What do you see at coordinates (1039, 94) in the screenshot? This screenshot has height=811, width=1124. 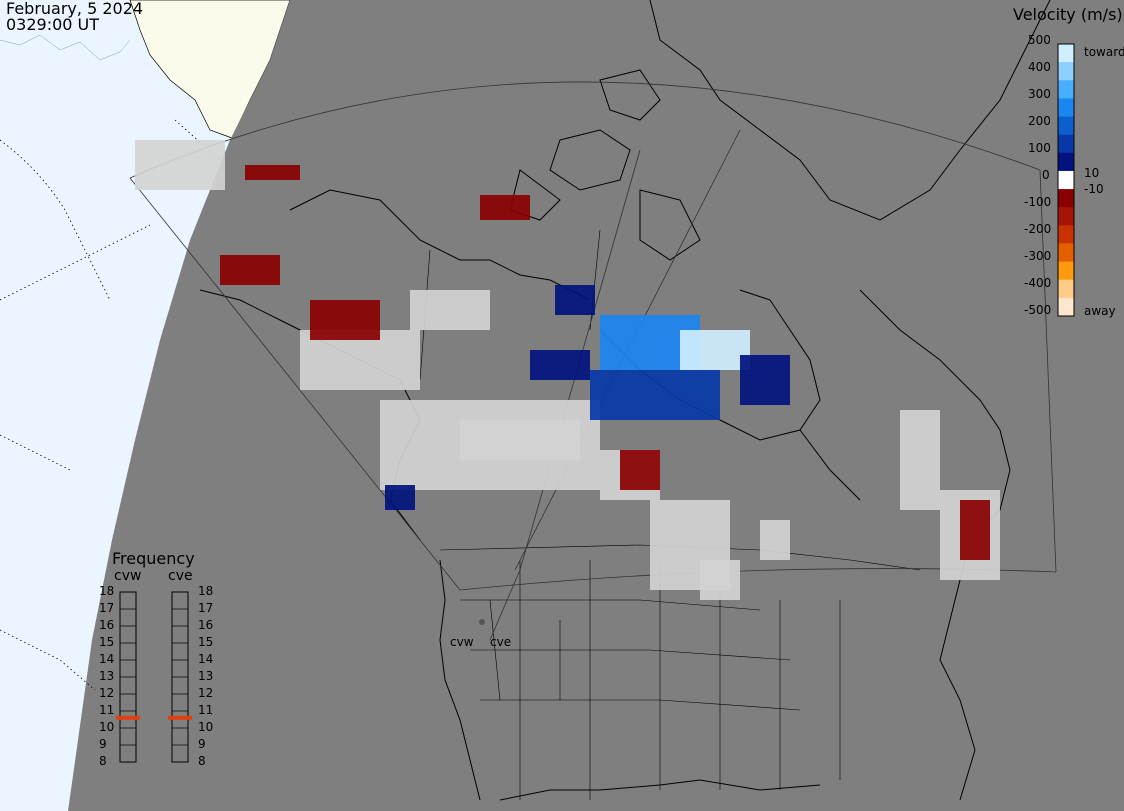 I see `velocity-tick: 300` at bounding box center [1039, 94].